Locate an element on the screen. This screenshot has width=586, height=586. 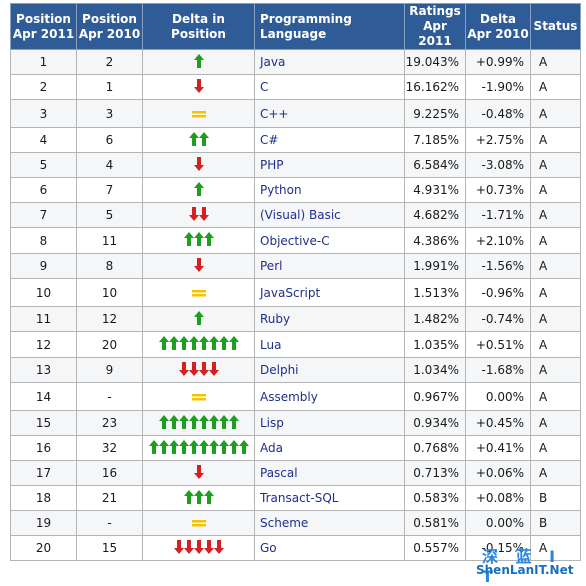
table-row: 19- Scheme 0.581% 0.00% B is located at coordinates (295, 523).